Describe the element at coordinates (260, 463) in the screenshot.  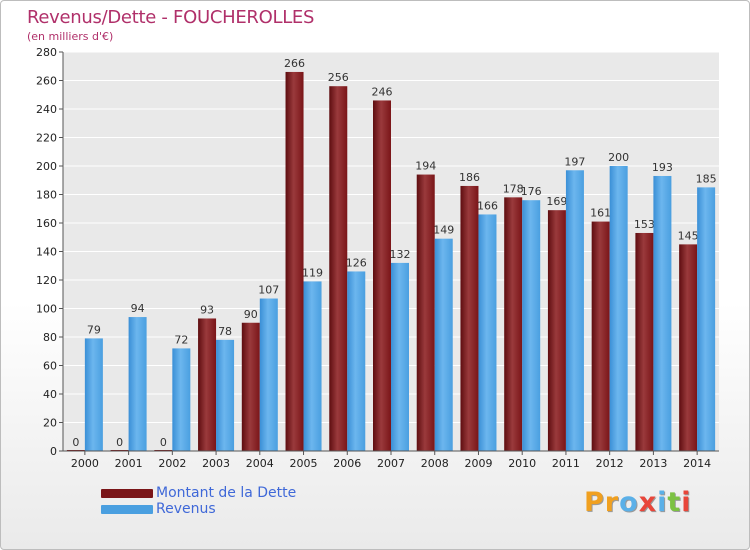
I see `x-tick-label: 2004` at that location.